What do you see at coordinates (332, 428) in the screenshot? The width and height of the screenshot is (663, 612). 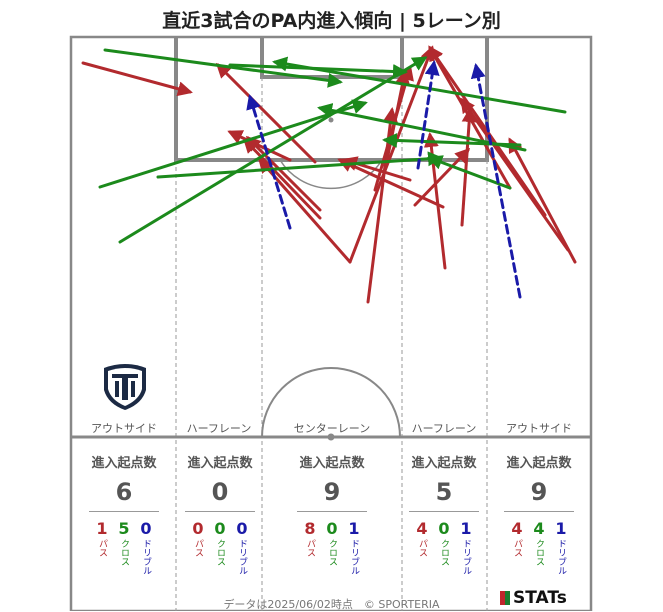 I see `lane-label: センターレーン` at bounding box center [332, 428].